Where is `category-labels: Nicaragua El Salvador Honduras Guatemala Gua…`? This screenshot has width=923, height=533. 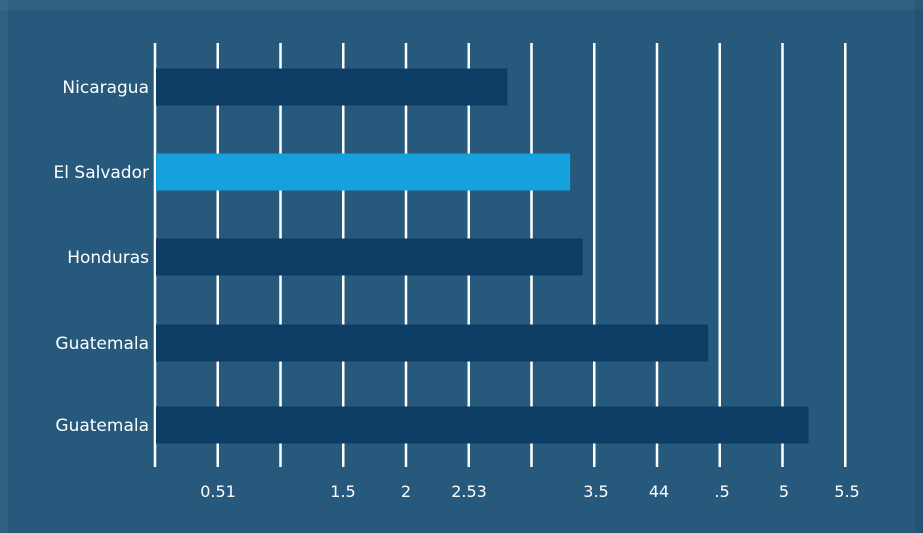
category-labels: Nicaragua El Salvador Honduras Guatemala Gua… is located at coordinates (102, 257).